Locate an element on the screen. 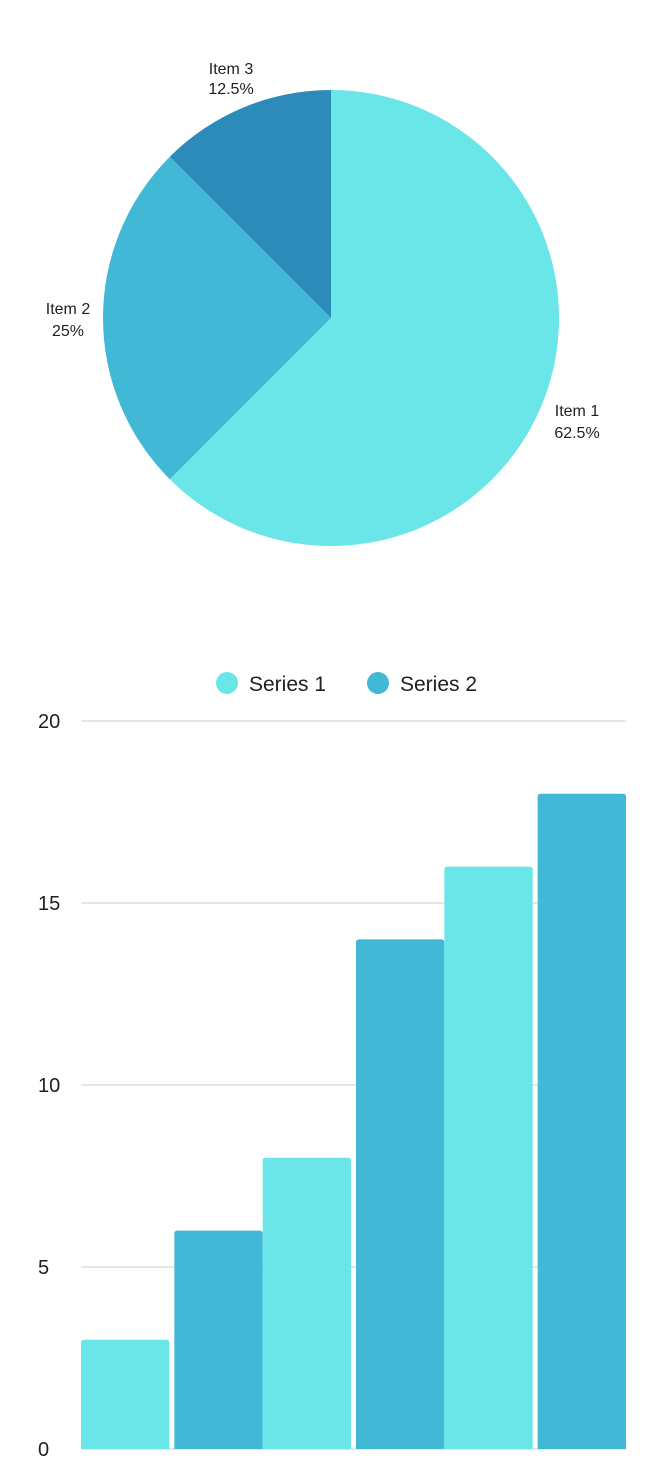 The image size is (646, 1460). pie-value-item-2: 25% is located at coordinates (68, 331).